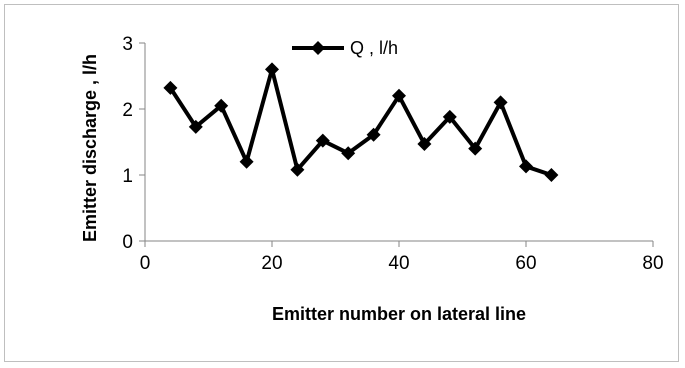 The width and height of the screenshot is (685, 368). Describe the element at coordinates (127, 176) in the screenshot. I see `y-tick-label: 1` at that location.